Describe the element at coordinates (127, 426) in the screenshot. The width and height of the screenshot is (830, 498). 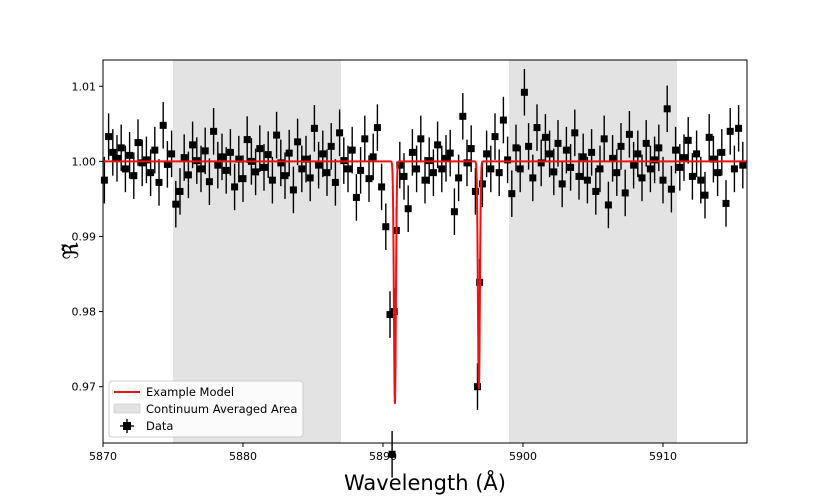
I see `legend-data-swatch` at that location.